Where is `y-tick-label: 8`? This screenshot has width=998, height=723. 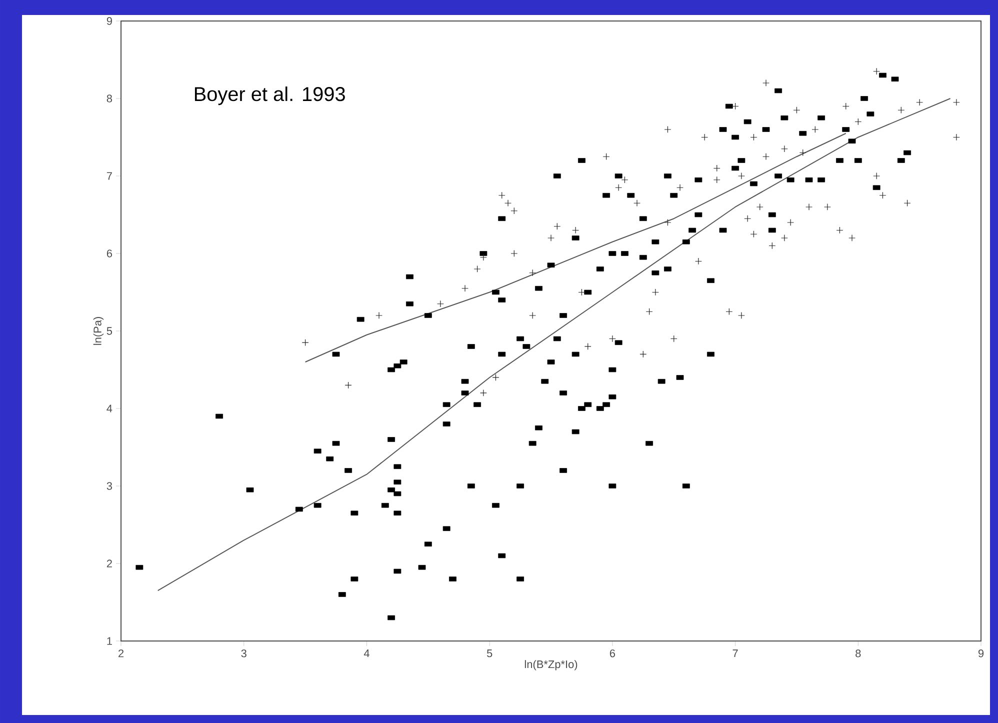
y-tick-label: 8 is located at coordinates (109, 98).